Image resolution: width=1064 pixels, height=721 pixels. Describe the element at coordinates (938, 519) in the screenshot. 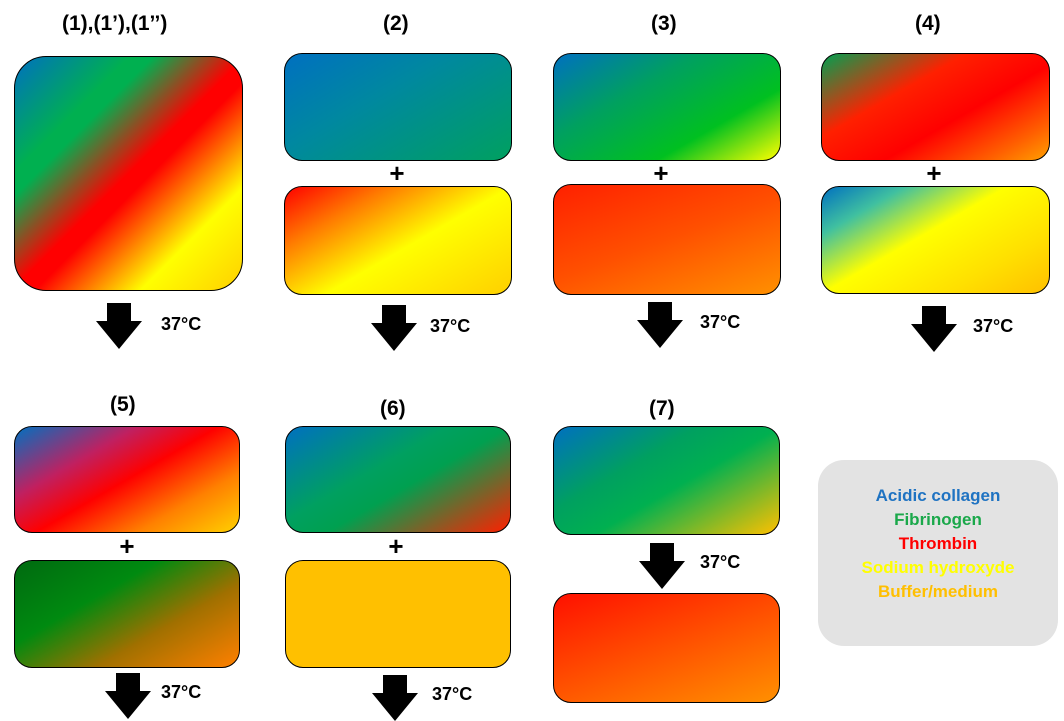

I see `legend-item-fibrinogen: Fibrinogen` at that location.